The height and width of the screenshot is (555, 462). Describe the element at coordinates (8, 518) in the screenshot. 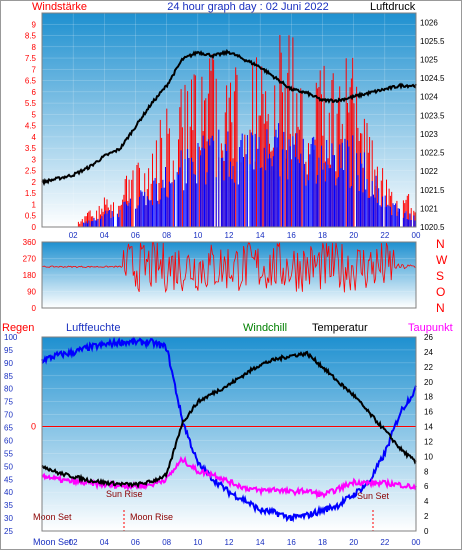

I see `humidity-tick-label: 30` at that location.